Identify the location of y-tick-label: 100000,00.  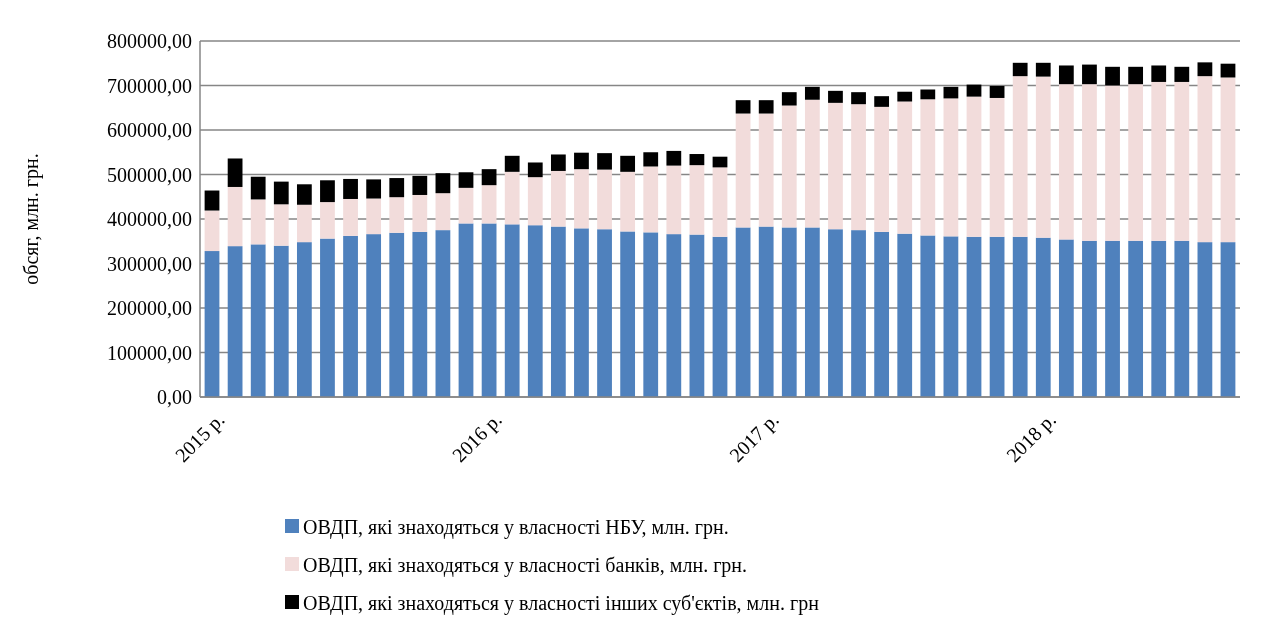
(149, 352).